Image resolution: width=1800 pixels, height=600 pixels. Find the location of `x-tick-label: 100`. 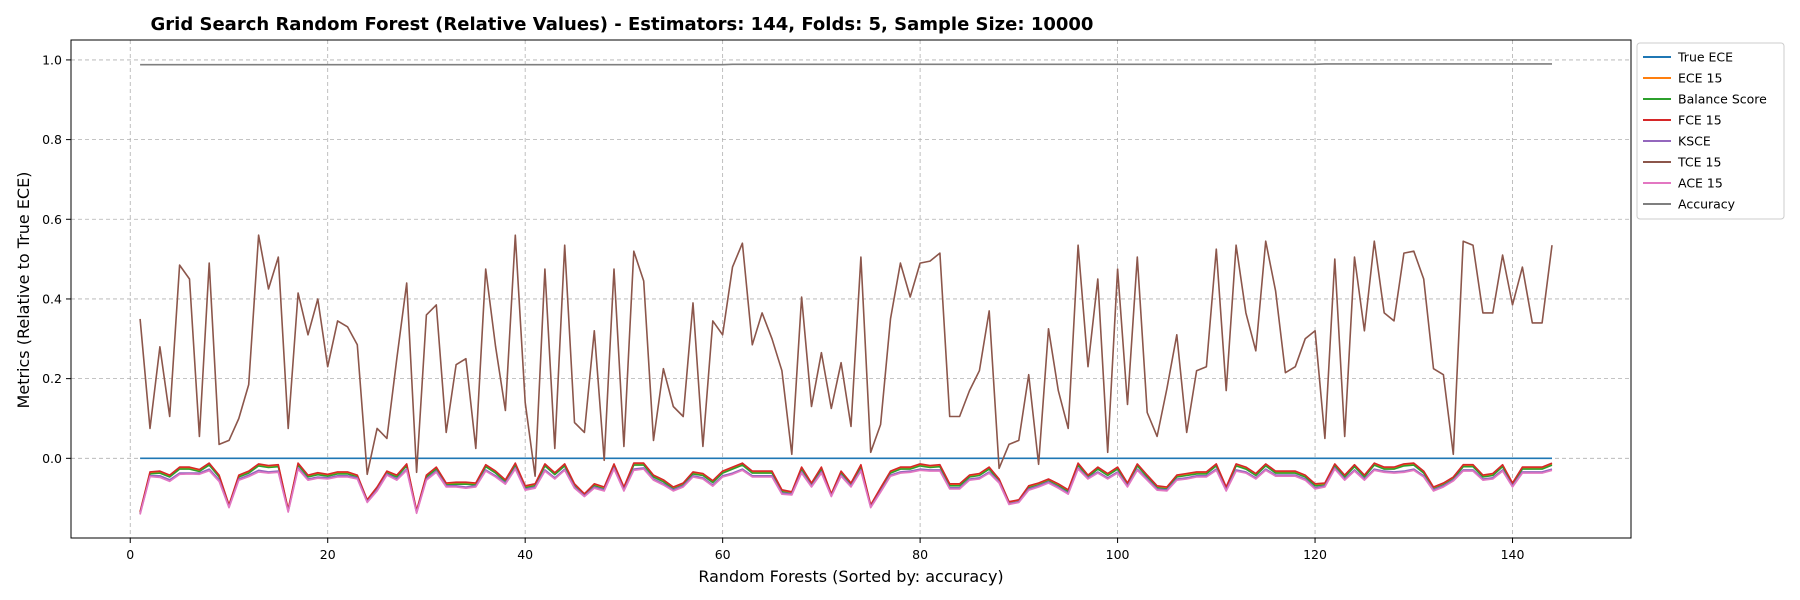

x-tick-label: 100 is located at coordinates (1118, 554).